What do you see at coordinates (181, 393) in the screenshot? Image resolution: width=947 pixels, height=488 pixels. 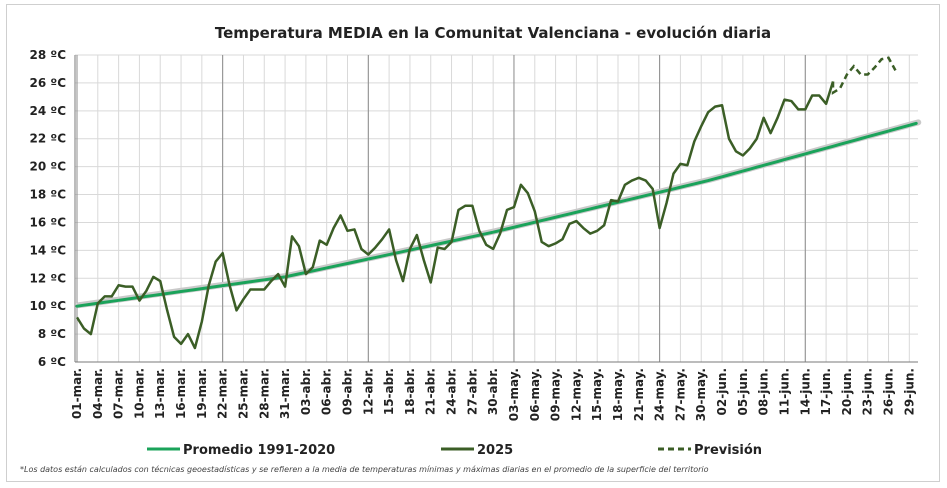 I see `x-tick-label: 16-mar.` at bounding box center [181, 393].